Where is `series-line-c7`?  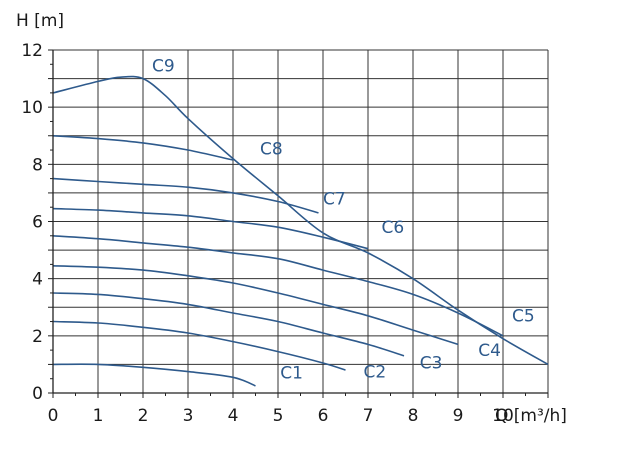 series-line-c7 is located at coordinates (185, 195).